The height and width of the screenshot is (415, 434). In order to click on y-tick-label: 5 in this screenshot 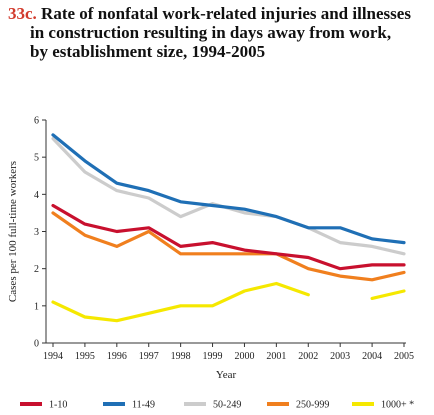, I will do `click(36, 158)`.